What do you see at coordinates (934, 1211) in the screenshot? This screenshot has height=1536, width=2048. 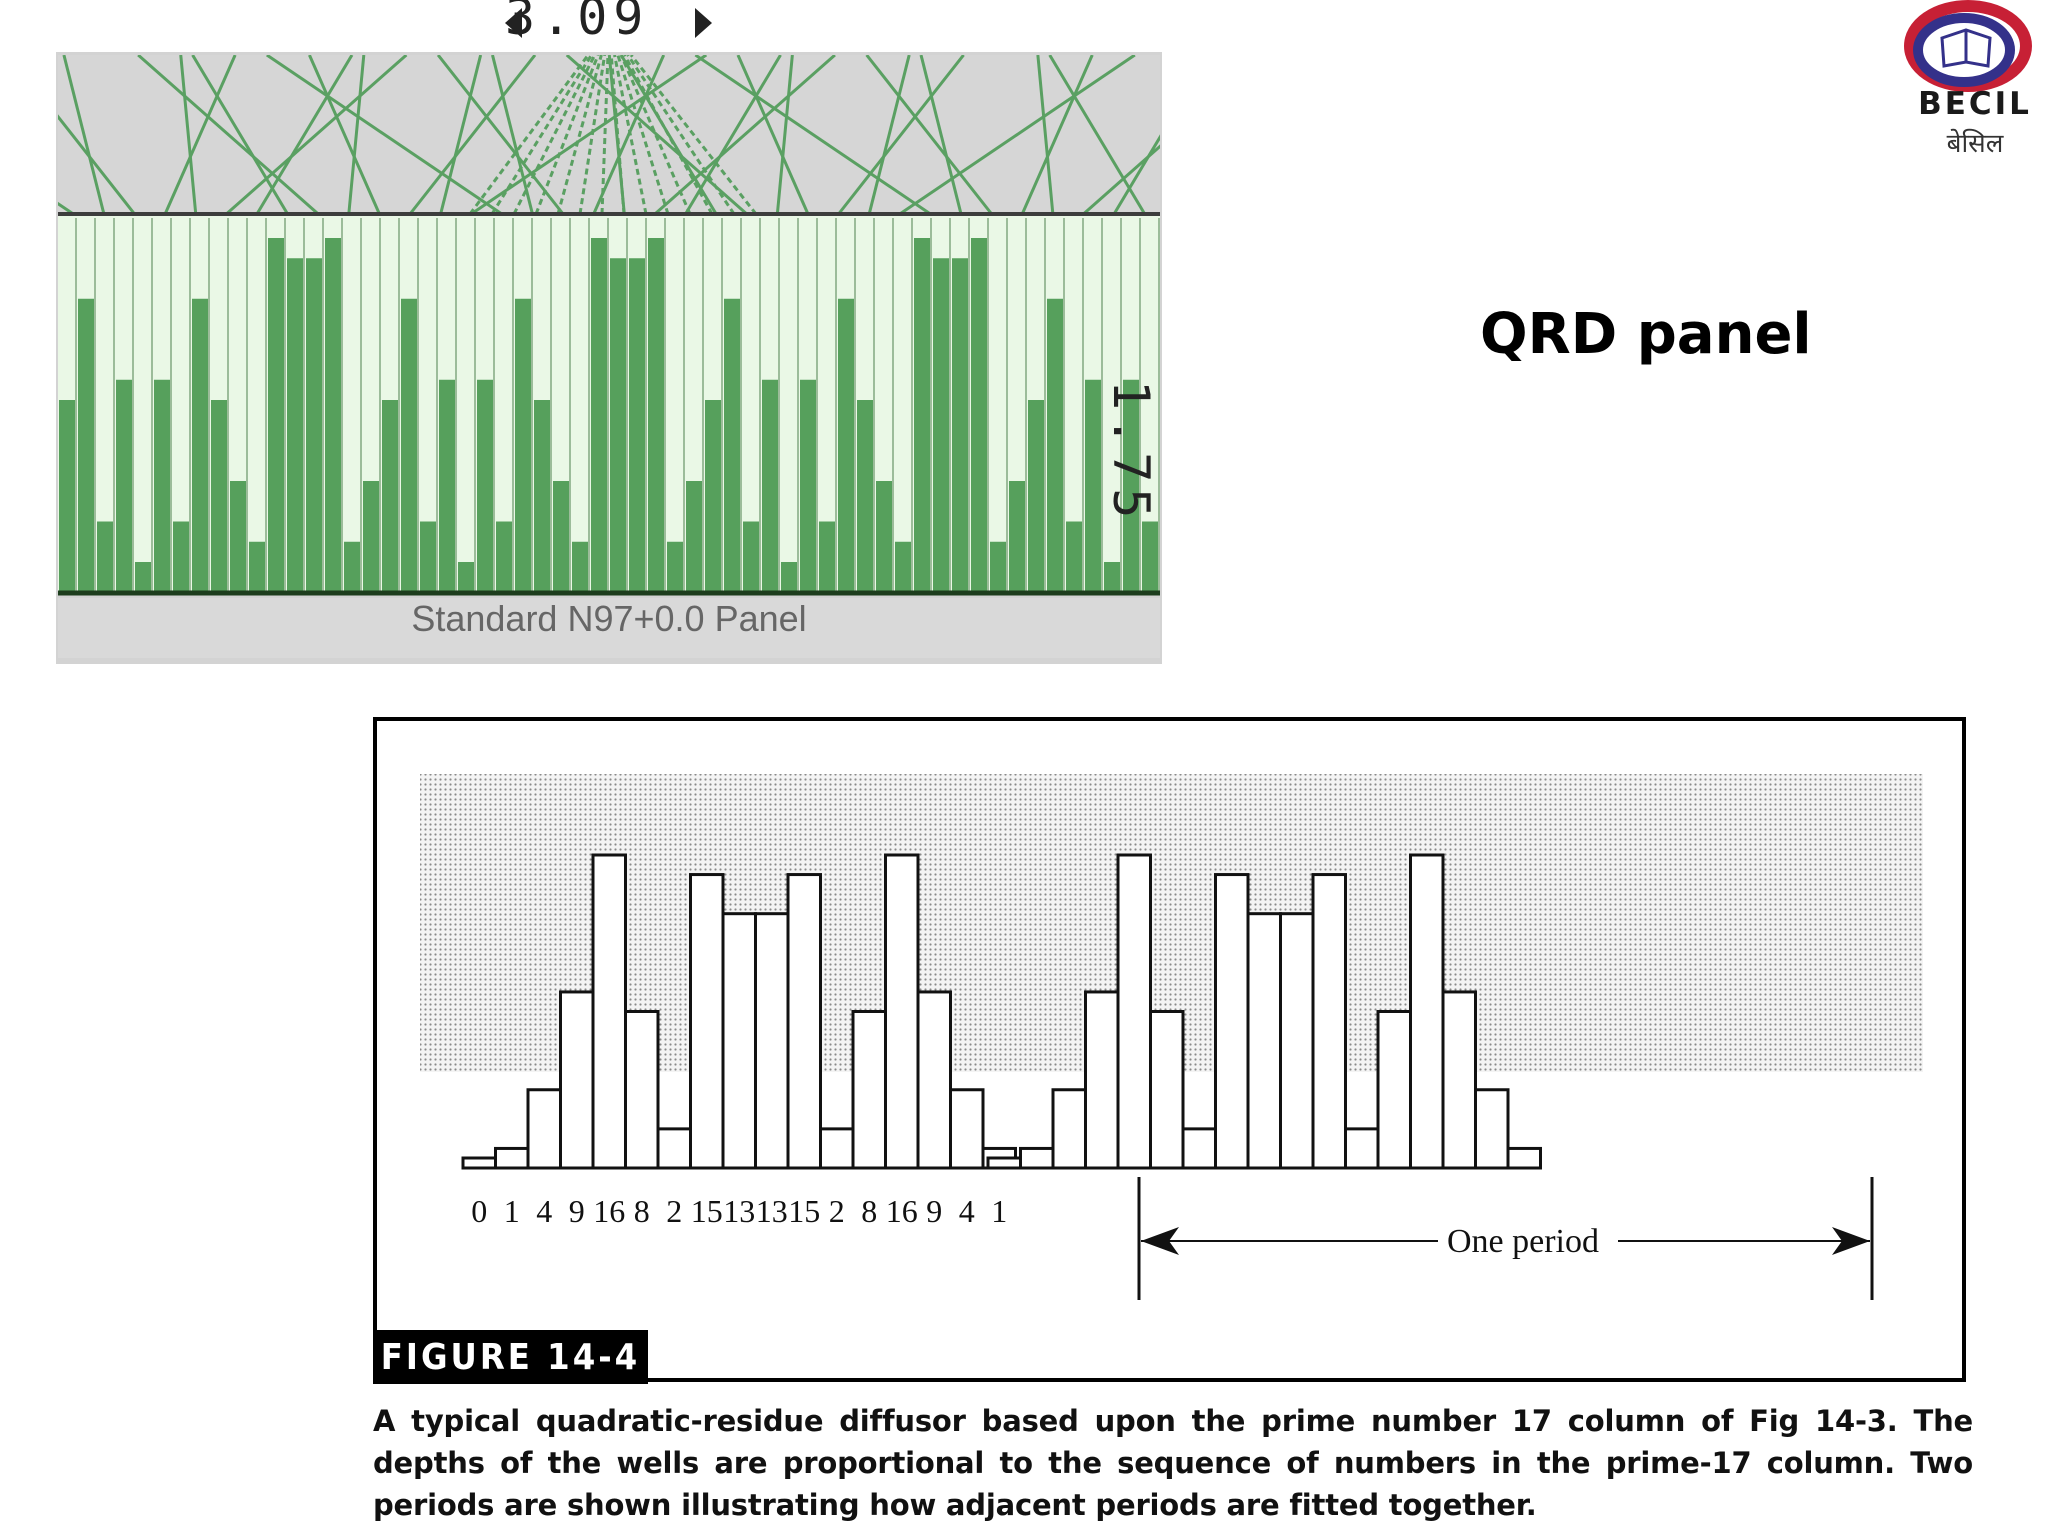 I see `sequence-label: 9` at bounding box center [934, 1211].